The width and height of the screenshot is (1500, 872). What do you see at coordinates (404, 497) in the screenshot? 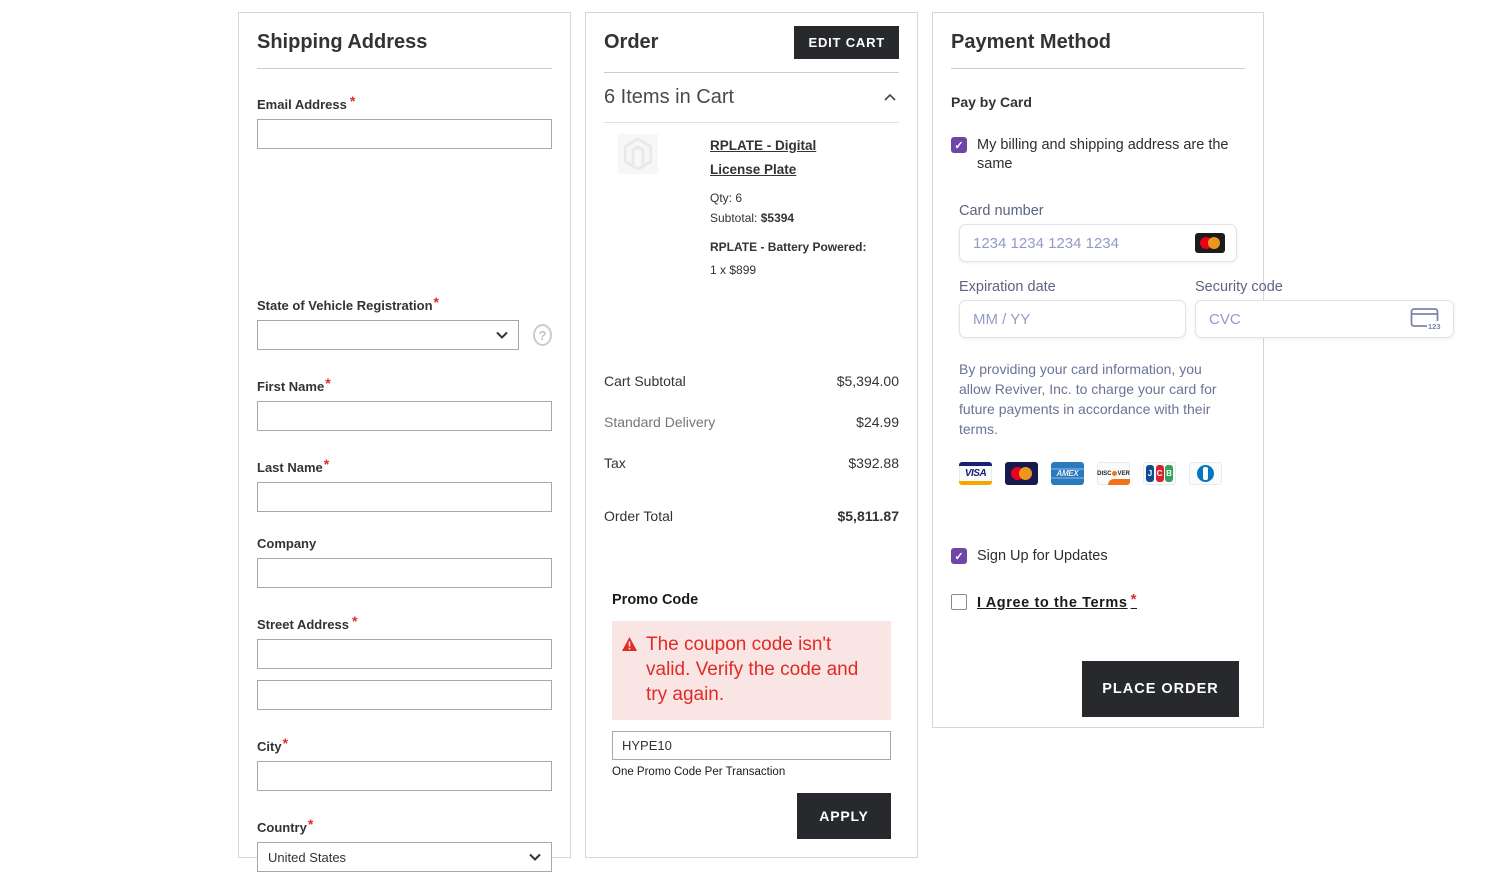
I see `last-name-input` at bounding box center [404, 497].